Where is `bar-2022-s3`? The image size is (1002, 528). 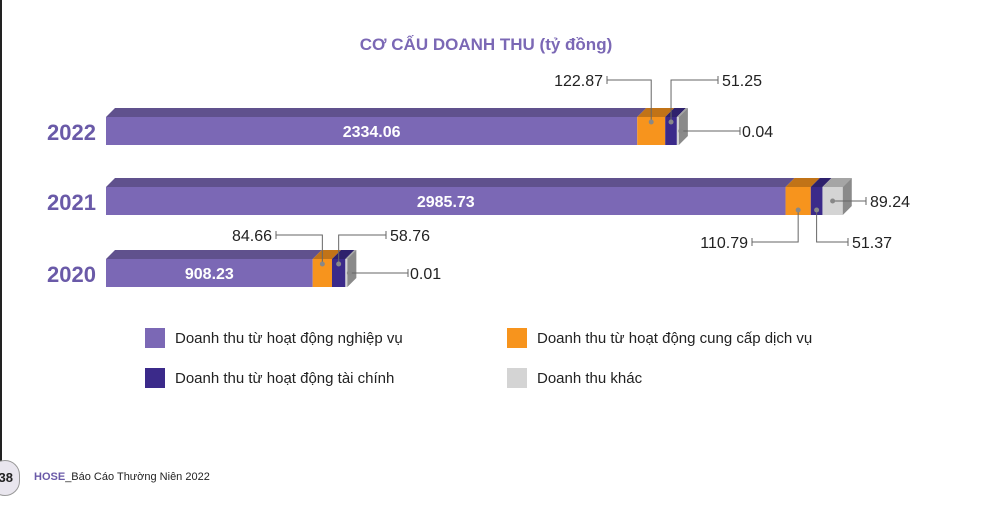 bar-2022-s3 is located at coordinates (677, 131).